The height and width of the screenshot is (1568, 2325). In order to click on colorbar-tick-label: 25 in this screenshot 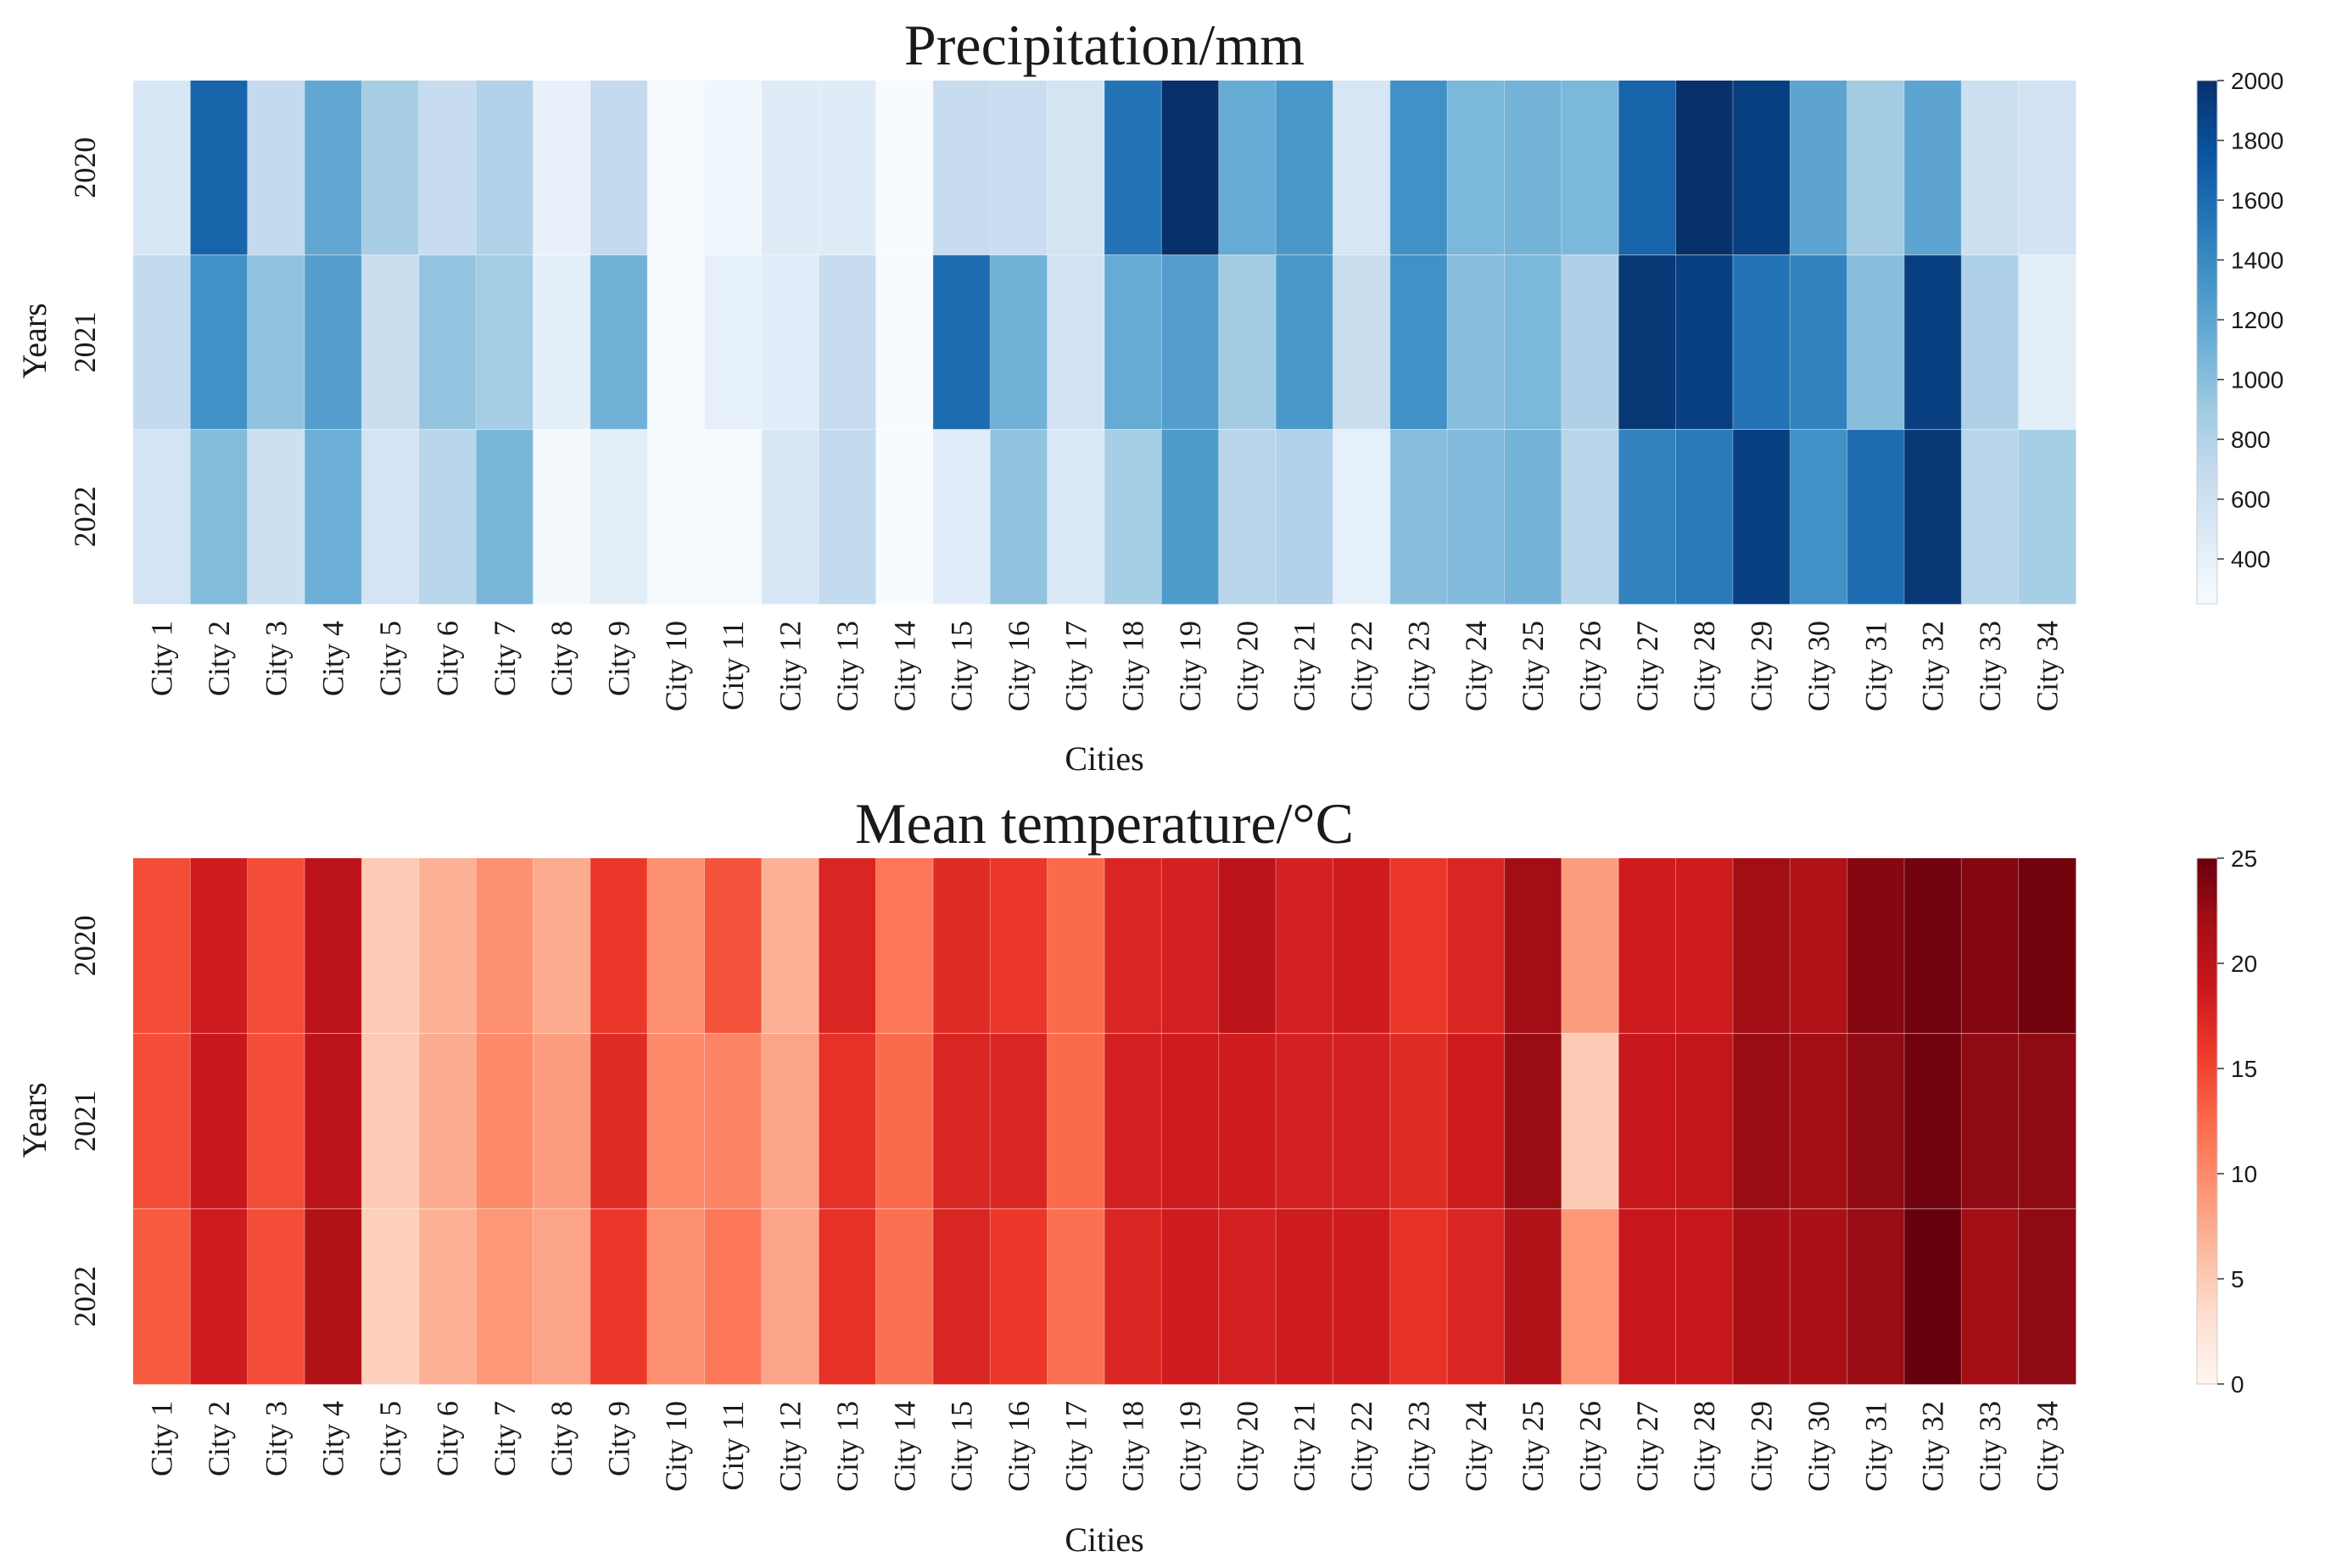, I will do `click(2244, 859)`.